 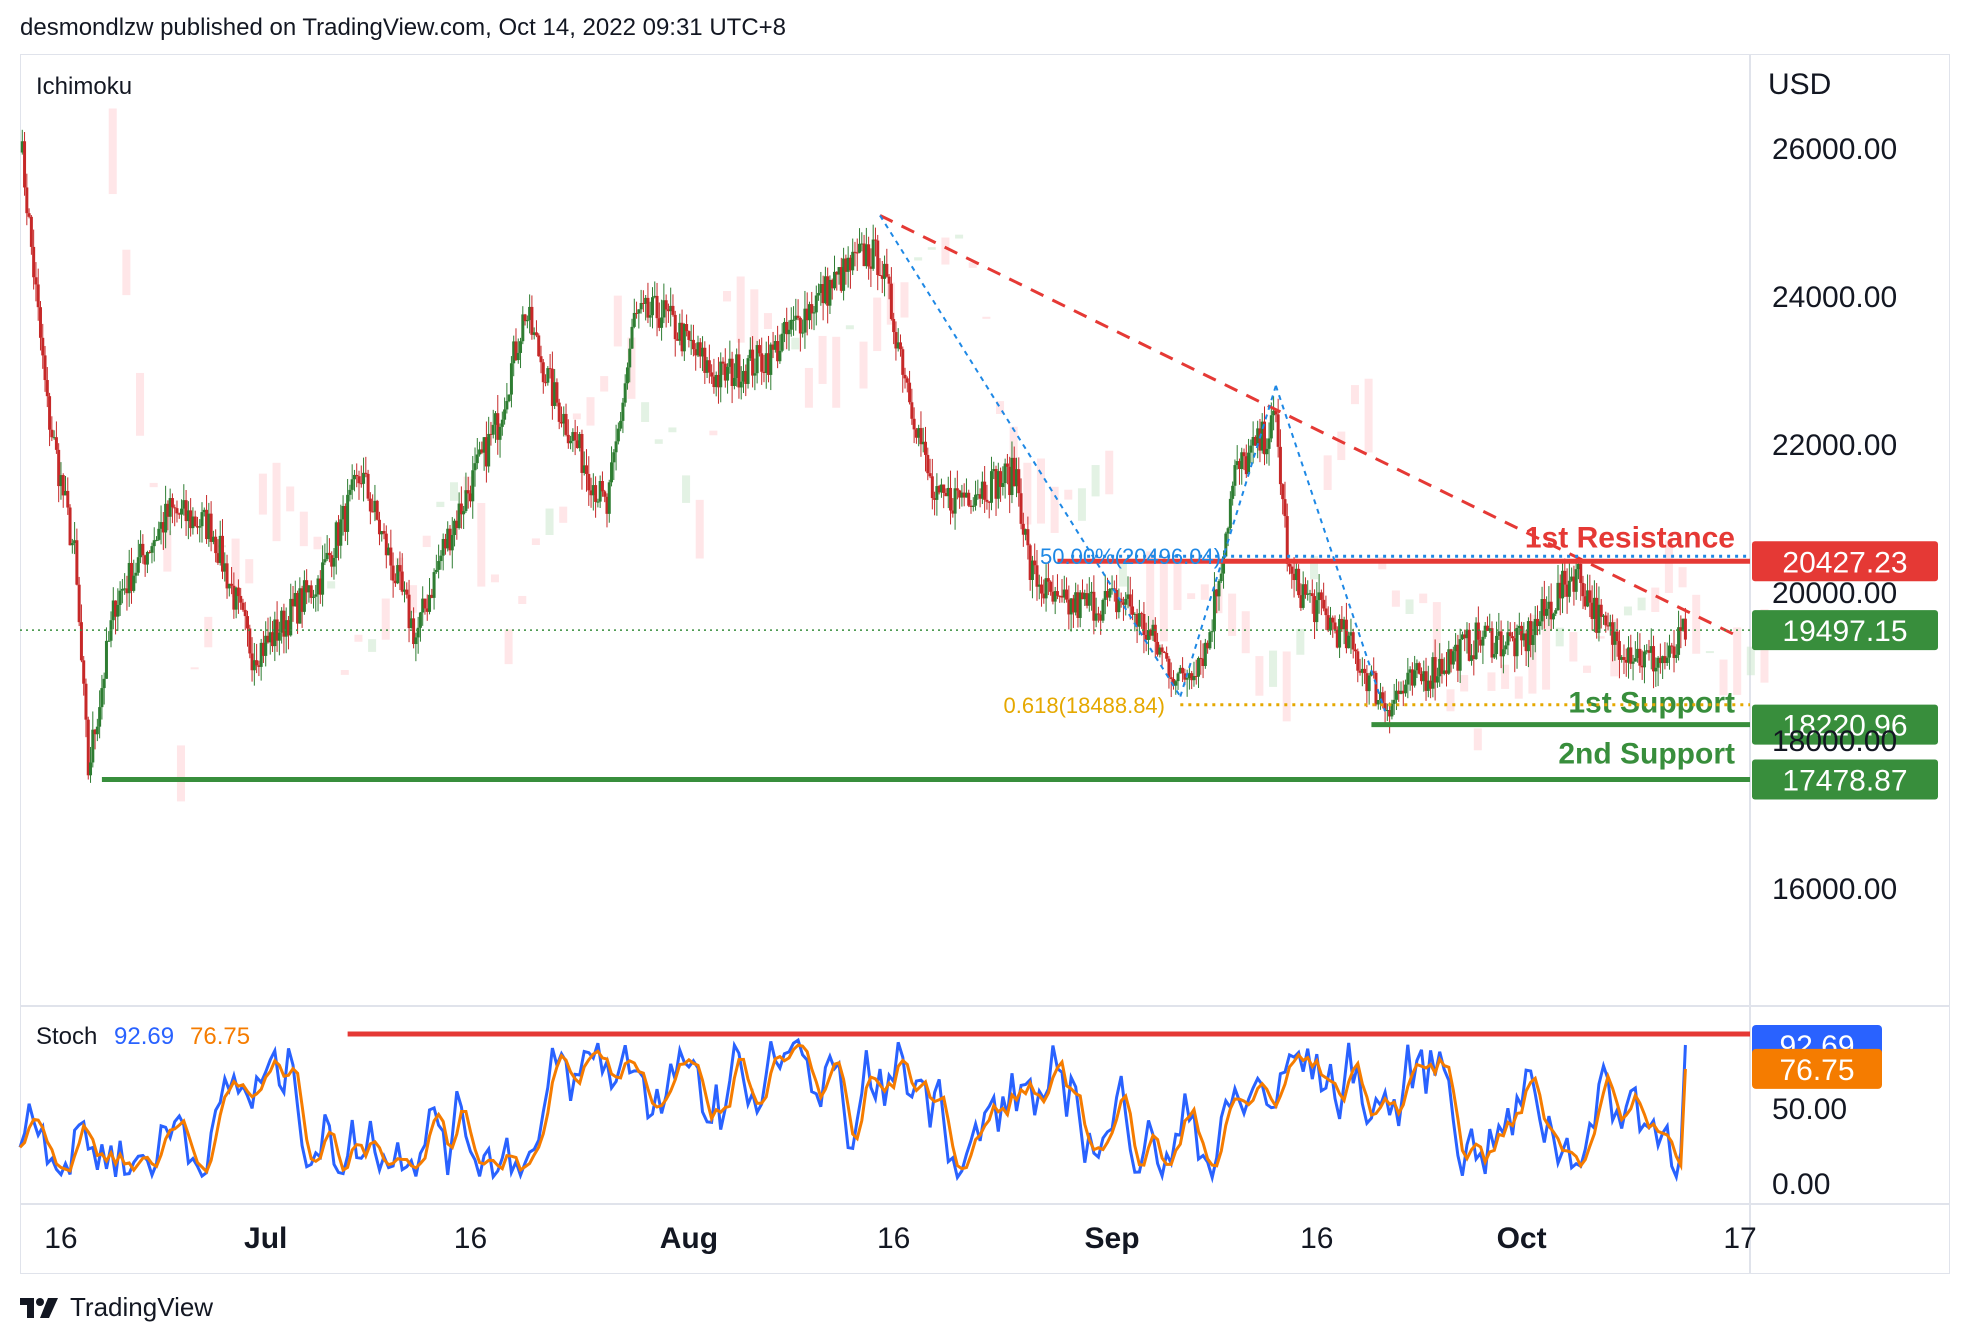 What do you see at coordinates (84, 86) in the screenshot?
I see `indicator-label-ichimoku: Ichimoku` at bounding box center [84, 86].